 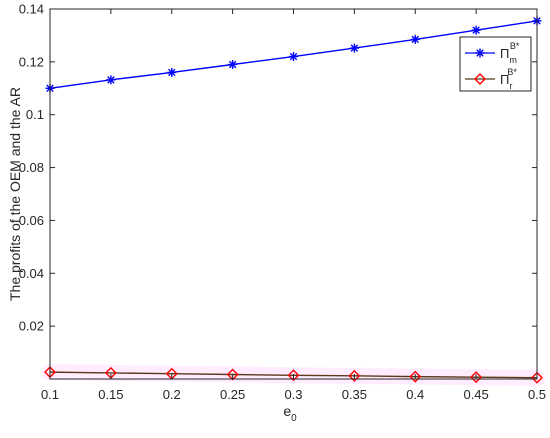 I want to click on x-tick-label: 0.15, so click(x=110, y=394).